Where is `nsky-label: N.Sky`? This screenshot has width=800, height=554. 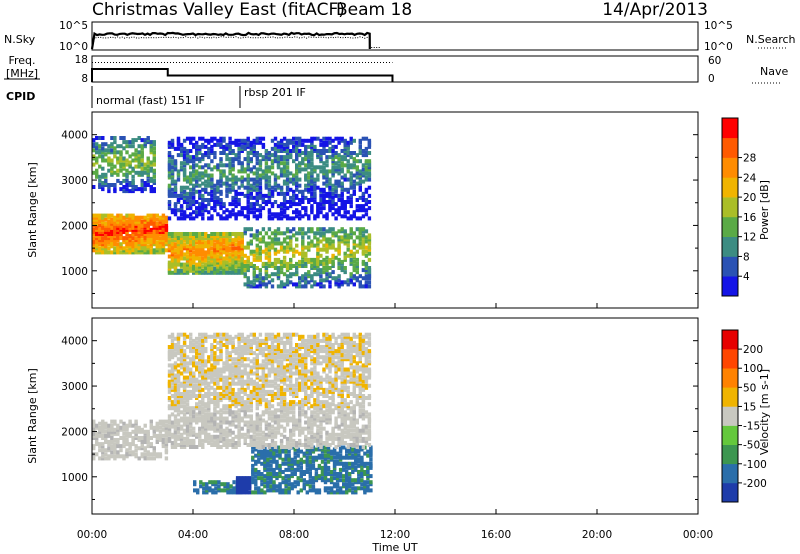 nsky-label: N.Sky is located at coordinates (20, 39).